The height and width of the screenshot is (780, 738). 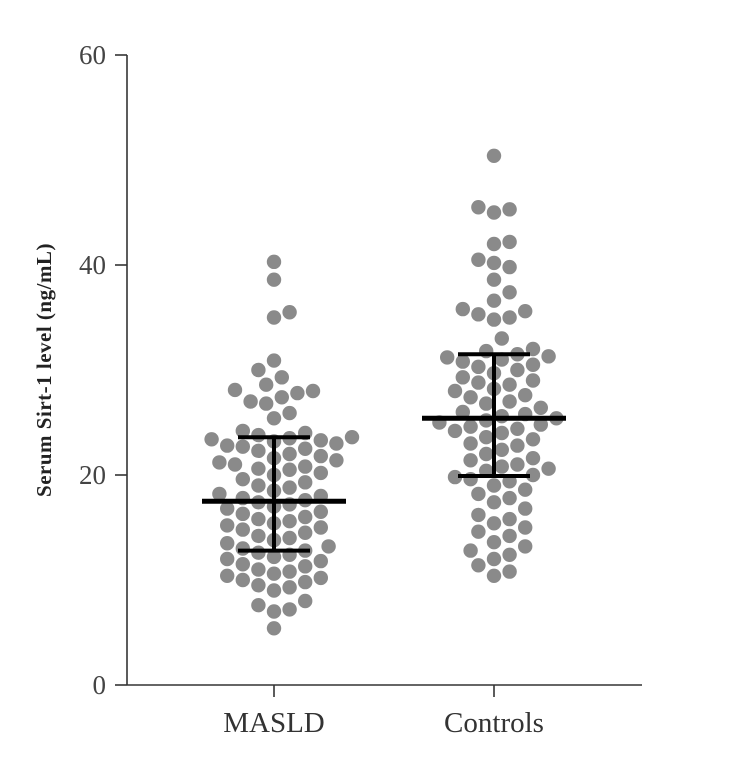 I want to click on y-tick-label: 20, so click(x=92, y=475).